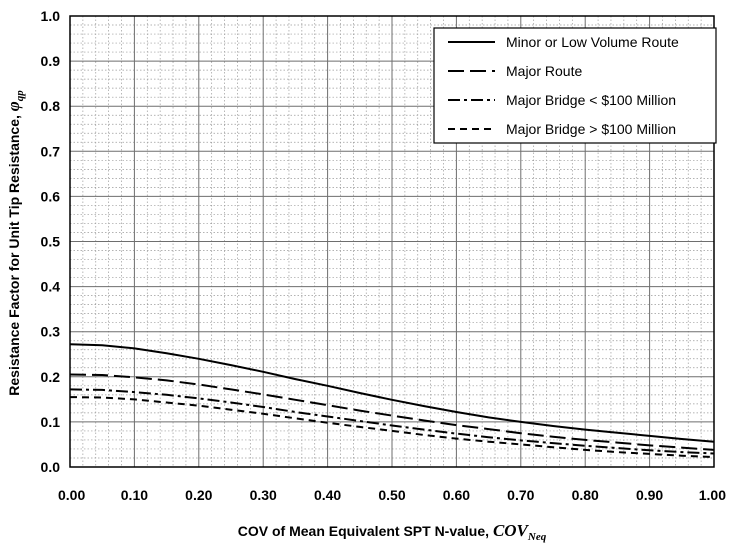  I want to click on legend-item: Major Bridge < $100 Million, so click(562, 100).